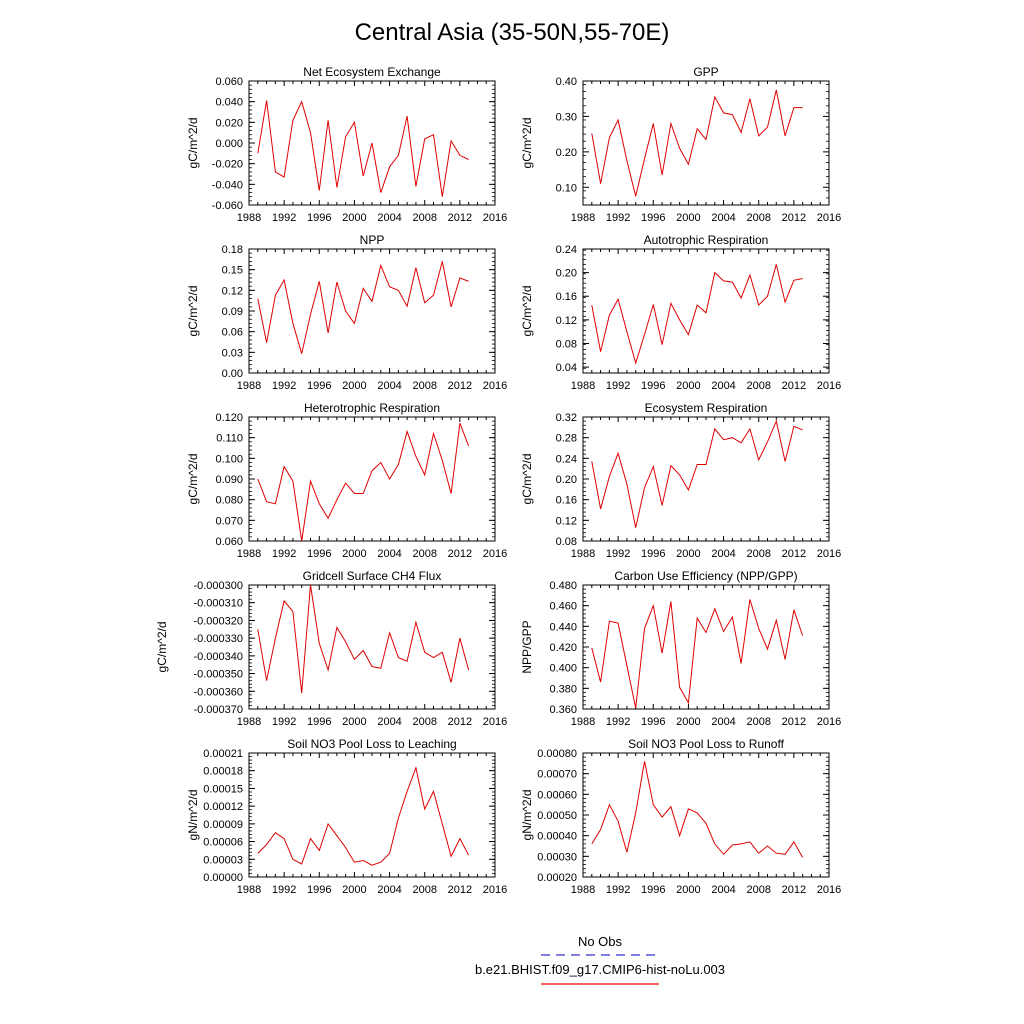 The height and width of the screenshot is (1024, 1024). Describe the element at coordinates (227, 206) in the screenshot. I see `y-tick-label: -0.060` at that location.